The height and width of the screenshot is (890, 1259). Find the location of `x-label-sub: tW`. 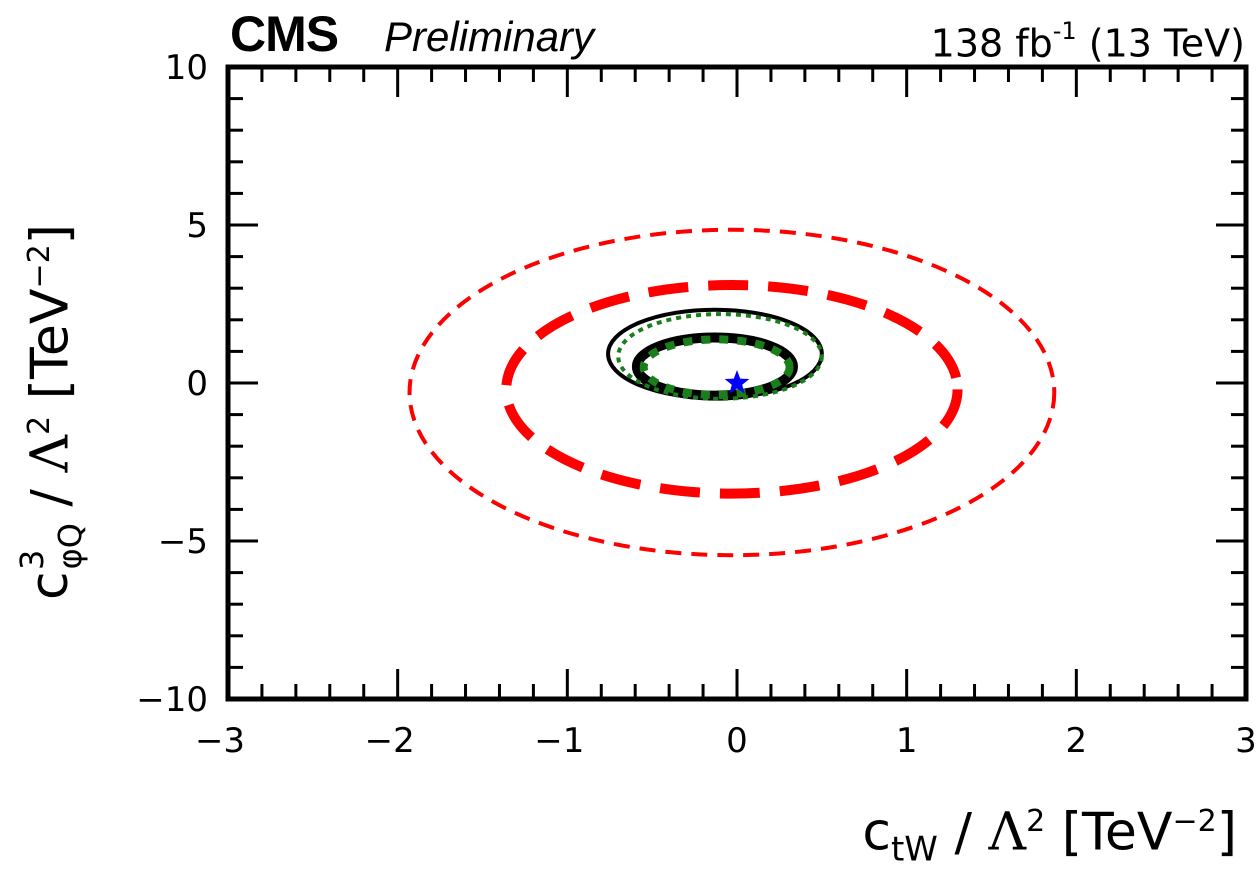

x-label-sub: tW is located at coordinates (914, 849).